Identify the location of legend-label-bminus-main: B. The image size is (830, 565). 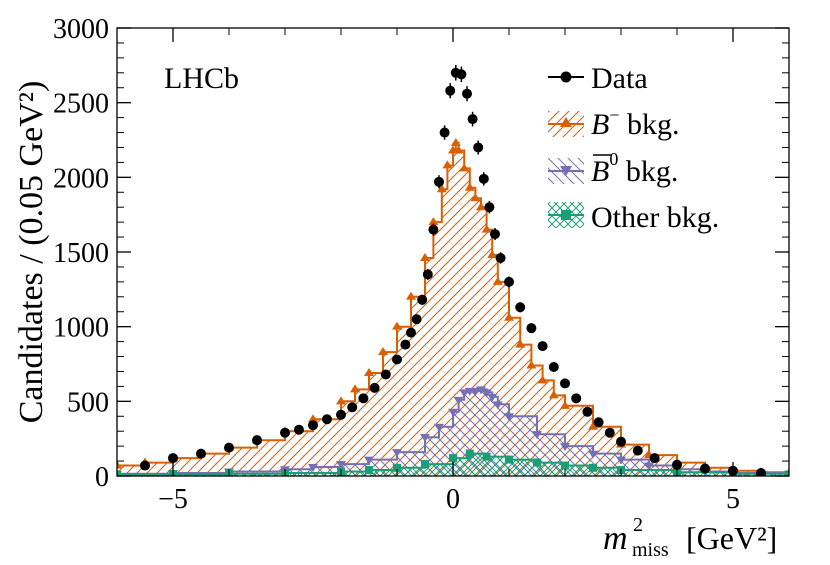
(600, 124).